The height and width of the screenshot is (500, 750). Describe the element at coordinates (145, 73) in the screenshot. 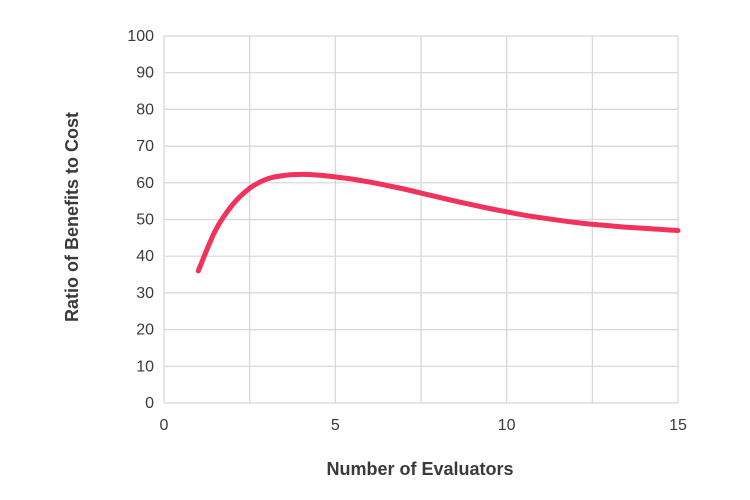

I see `y-tick-label: 90` at that location.